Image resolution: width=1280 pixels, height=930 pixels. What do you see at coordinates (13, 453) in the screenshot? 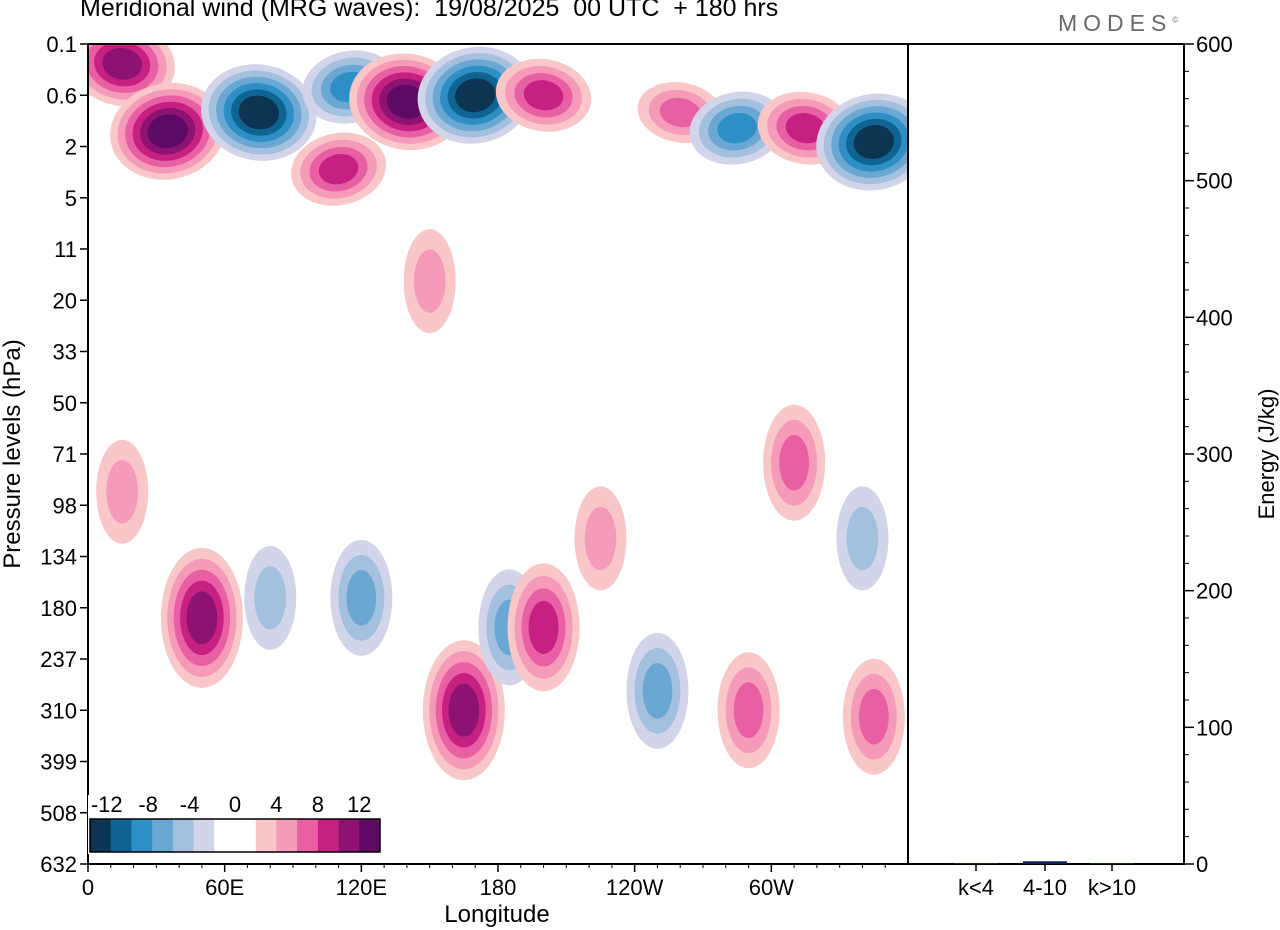
I see `y-axis-label: Pressure levels (hPa)` at bounding box center [13, 453].